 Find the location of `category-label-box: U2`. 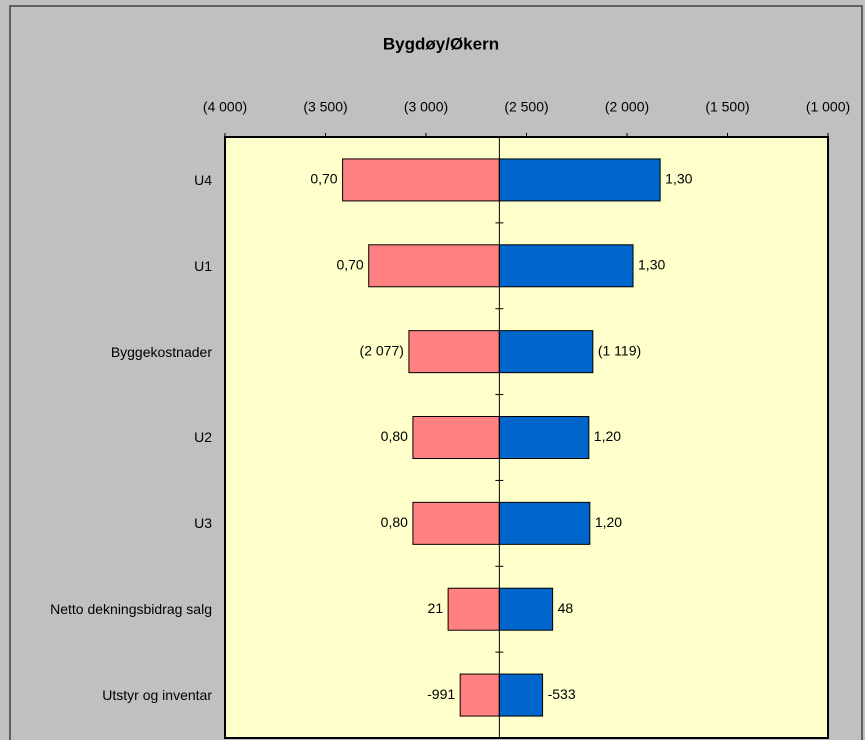

category-label-box: U2 is located at coordinates (106, 438).